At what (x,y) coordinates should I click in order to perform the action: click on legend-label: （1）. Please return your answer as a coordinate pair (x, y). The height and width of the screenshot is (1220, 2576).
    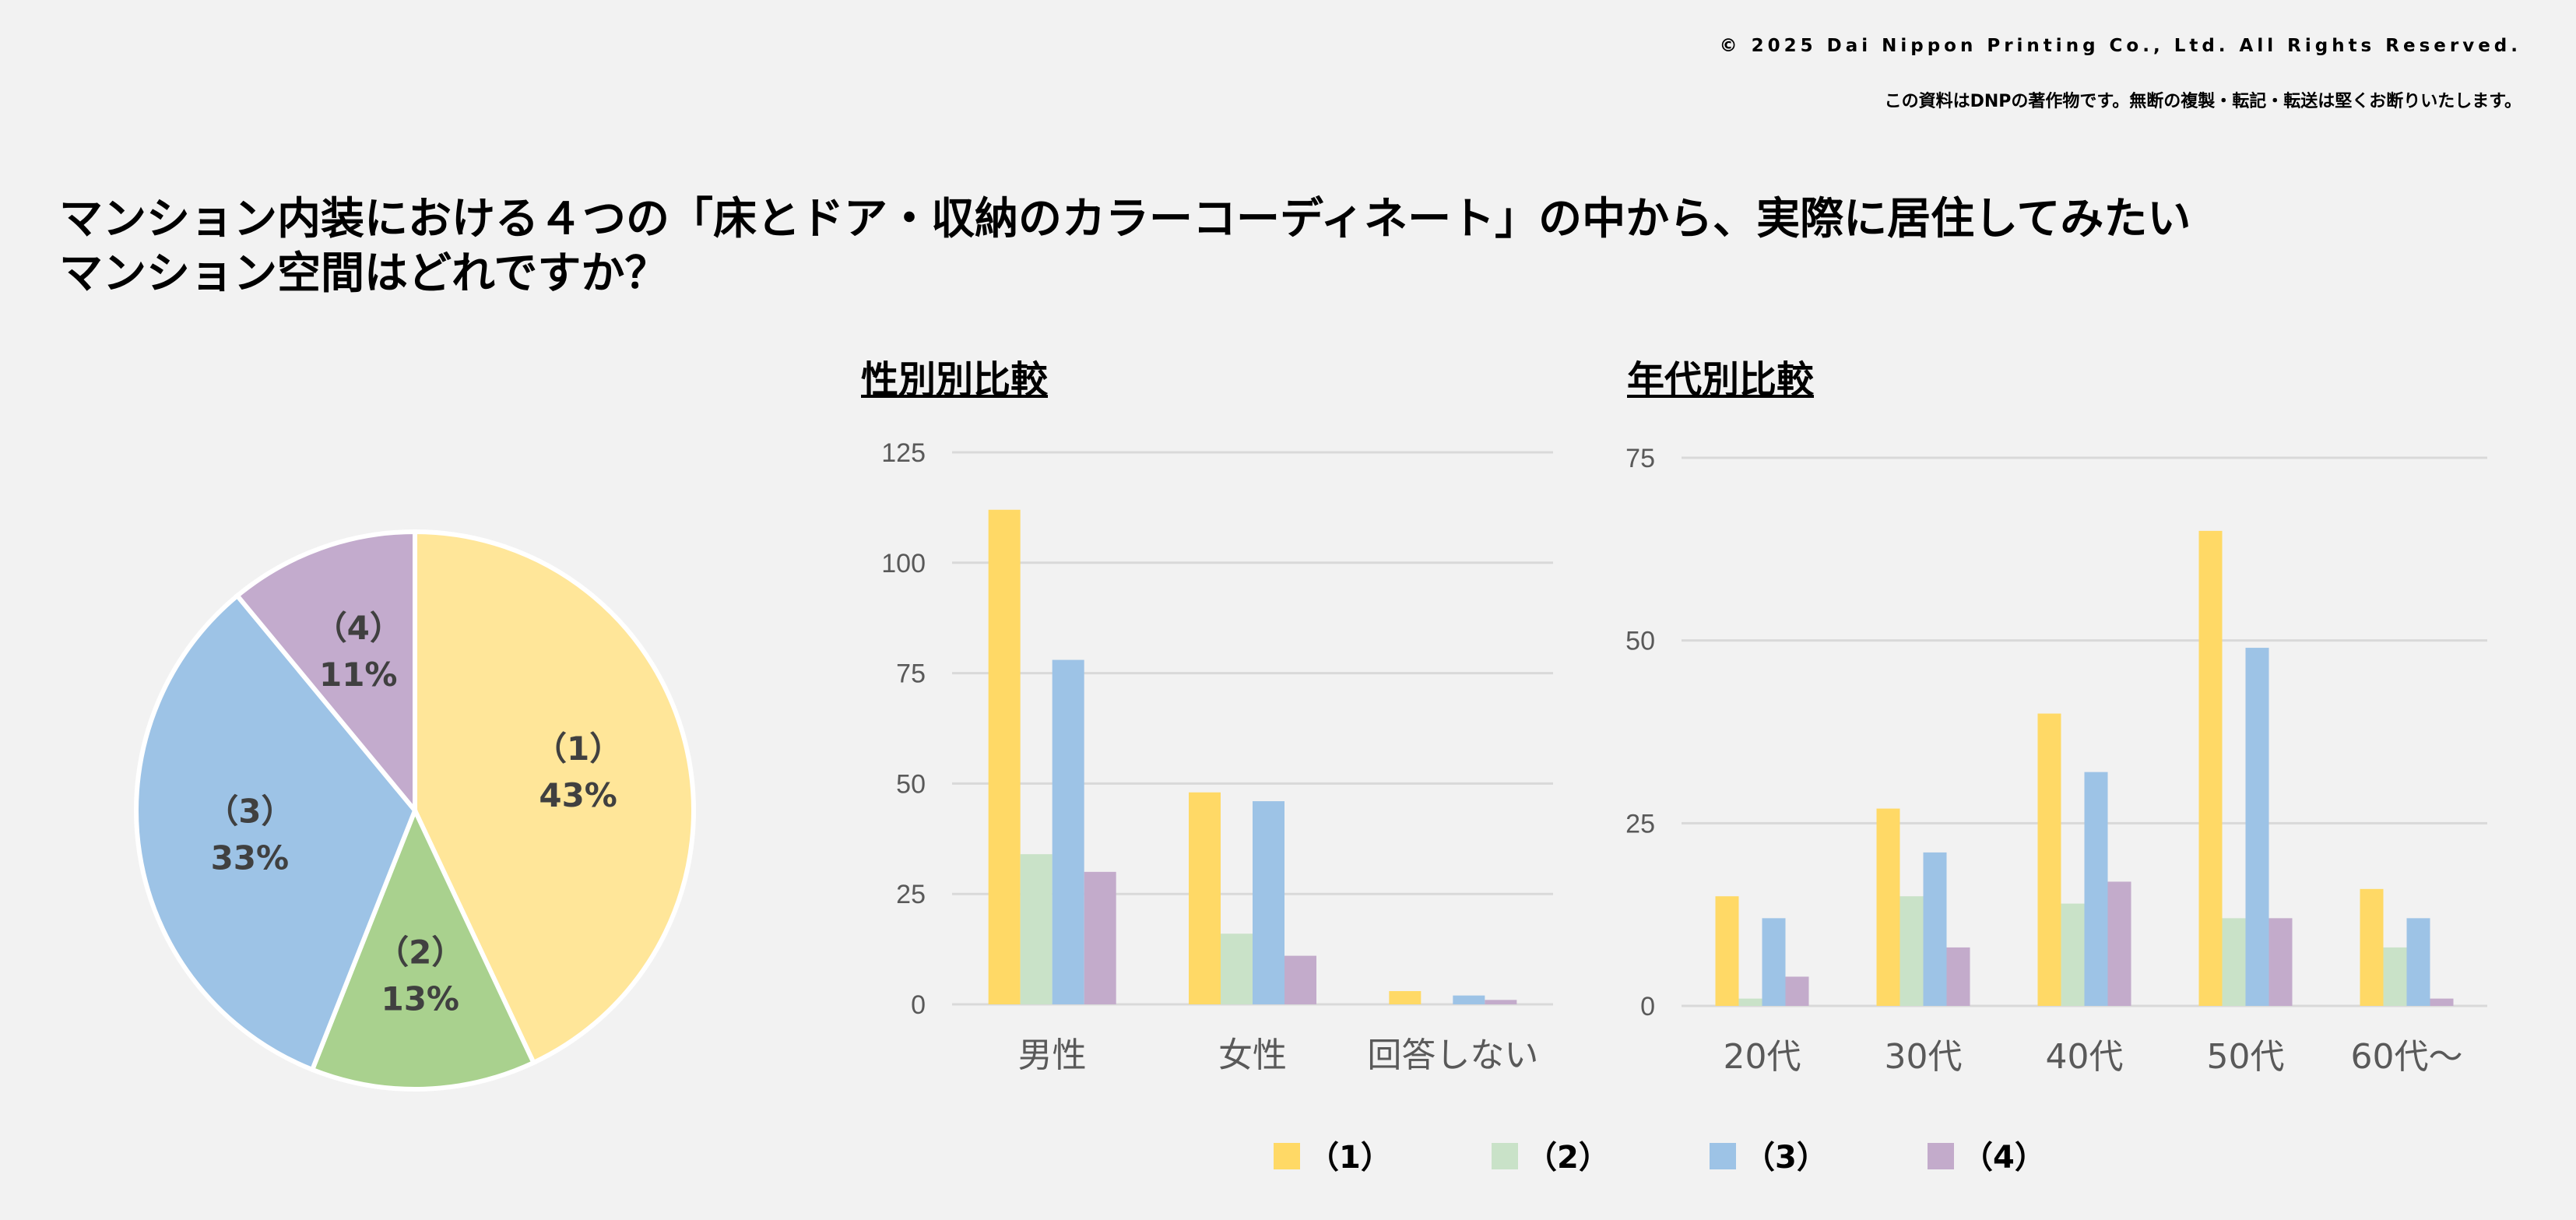
    Looking at the image, I should click on (1350, 1158).